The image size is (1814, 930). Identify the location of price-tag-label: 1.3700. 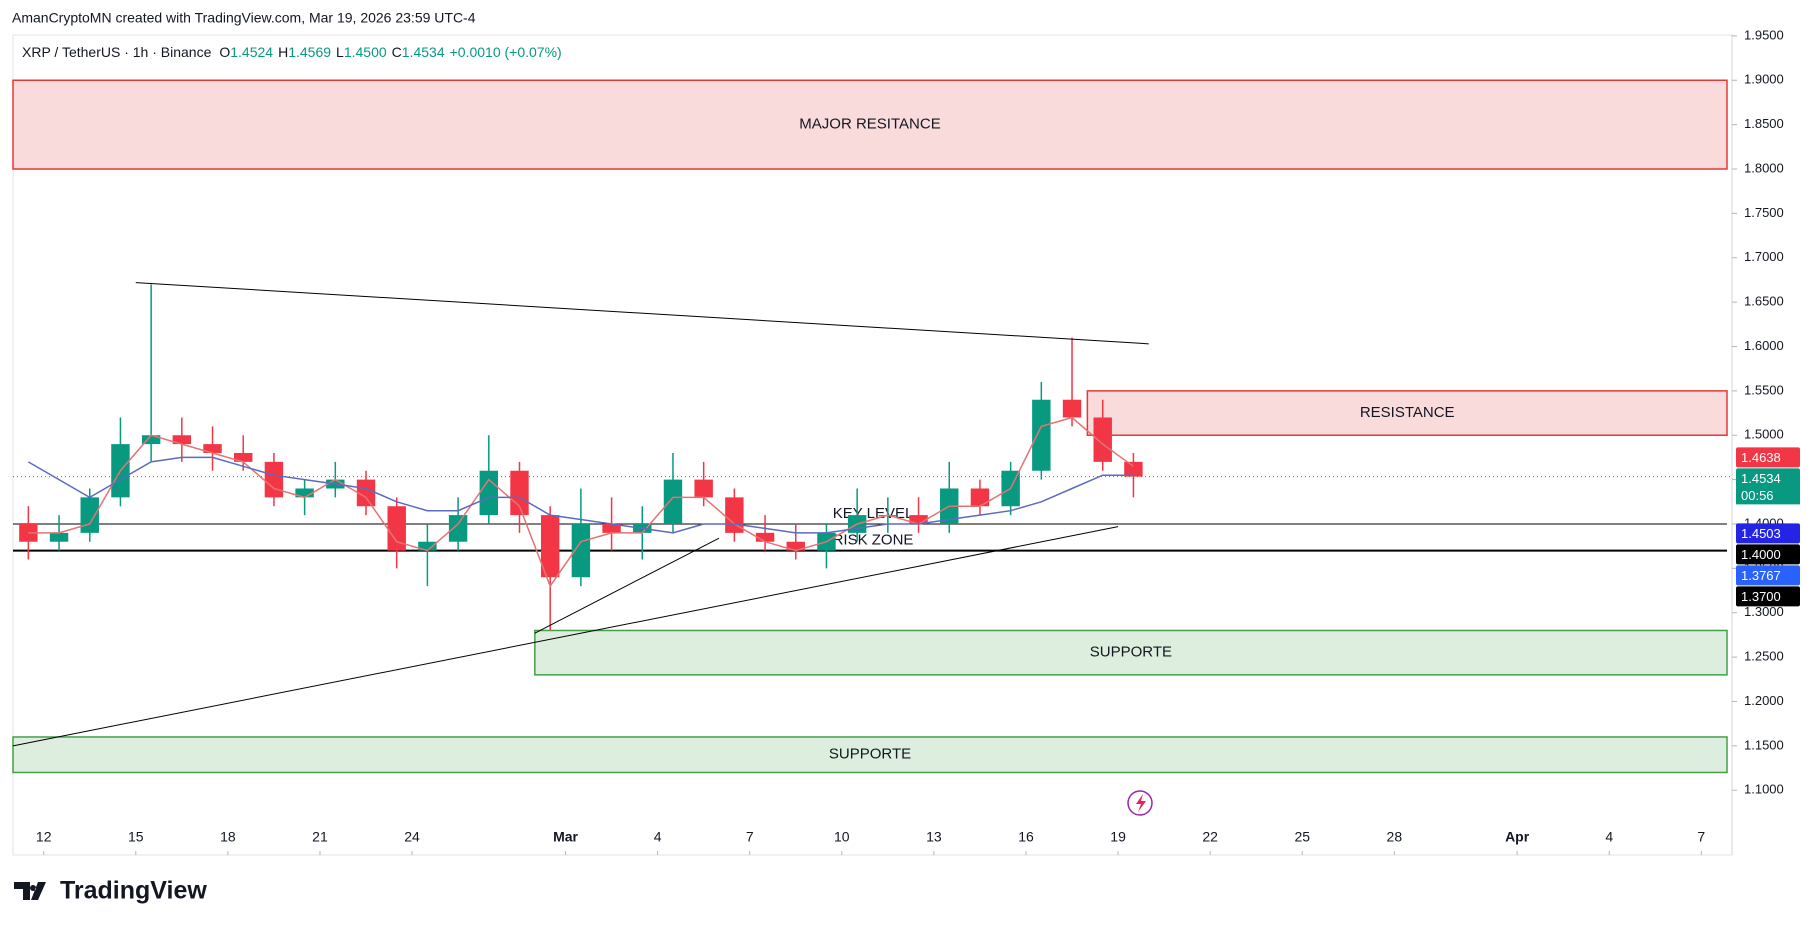
(1761, 596).